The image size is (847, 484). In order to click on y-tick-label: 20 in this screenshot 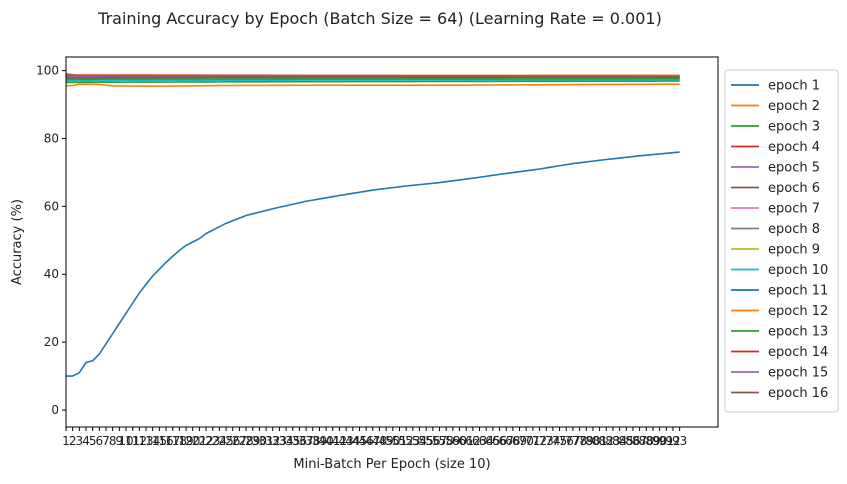, I will do `click(51, 342)`.